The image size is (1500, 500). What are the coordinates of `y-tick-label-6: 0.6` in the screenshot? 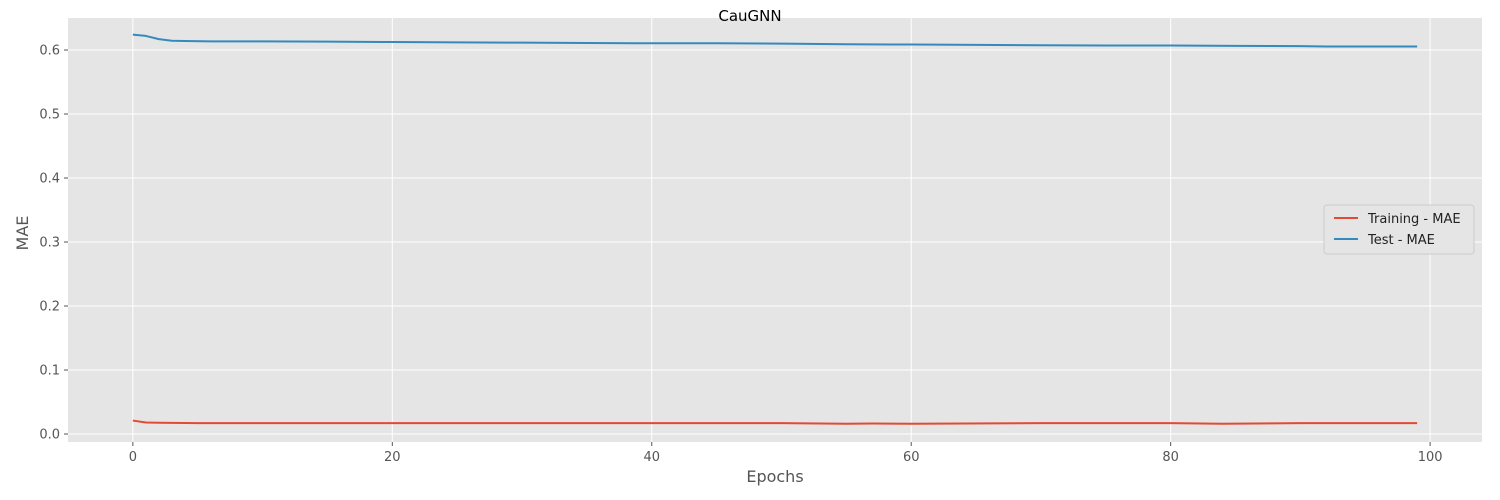 It's located at (49, 51).